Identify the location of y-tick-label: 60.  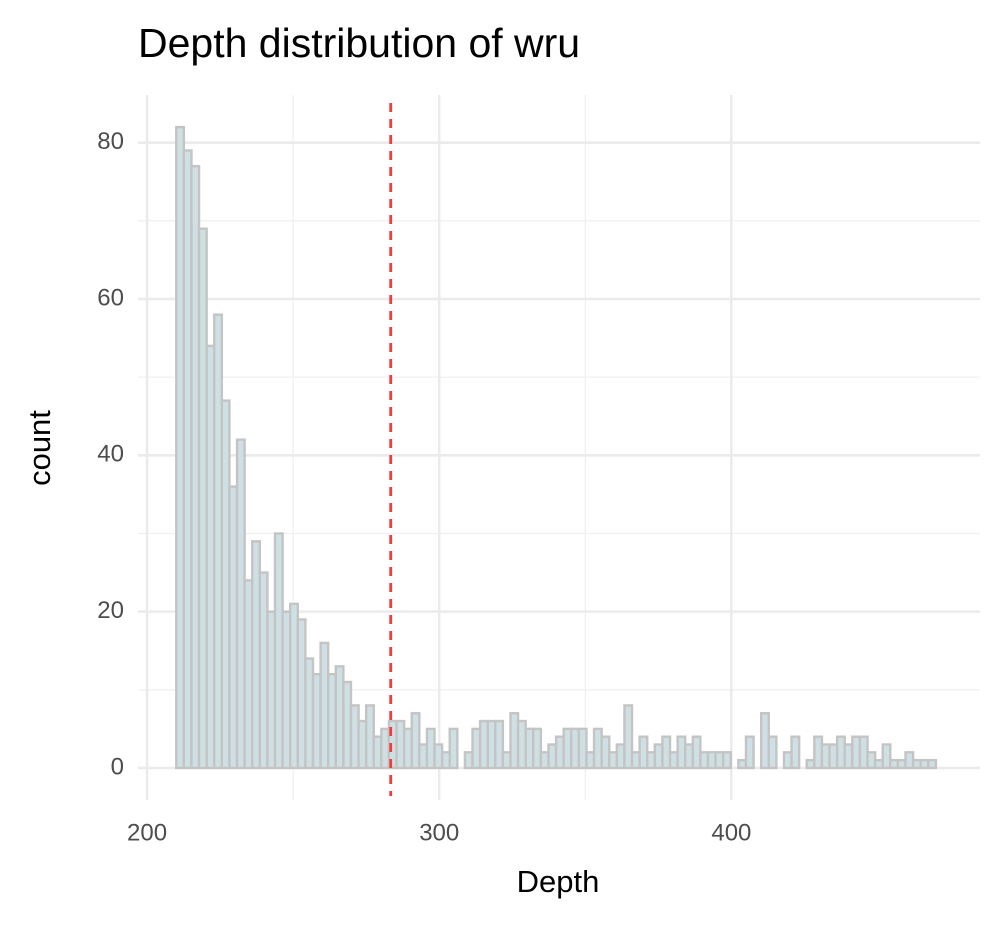
(110, 297).